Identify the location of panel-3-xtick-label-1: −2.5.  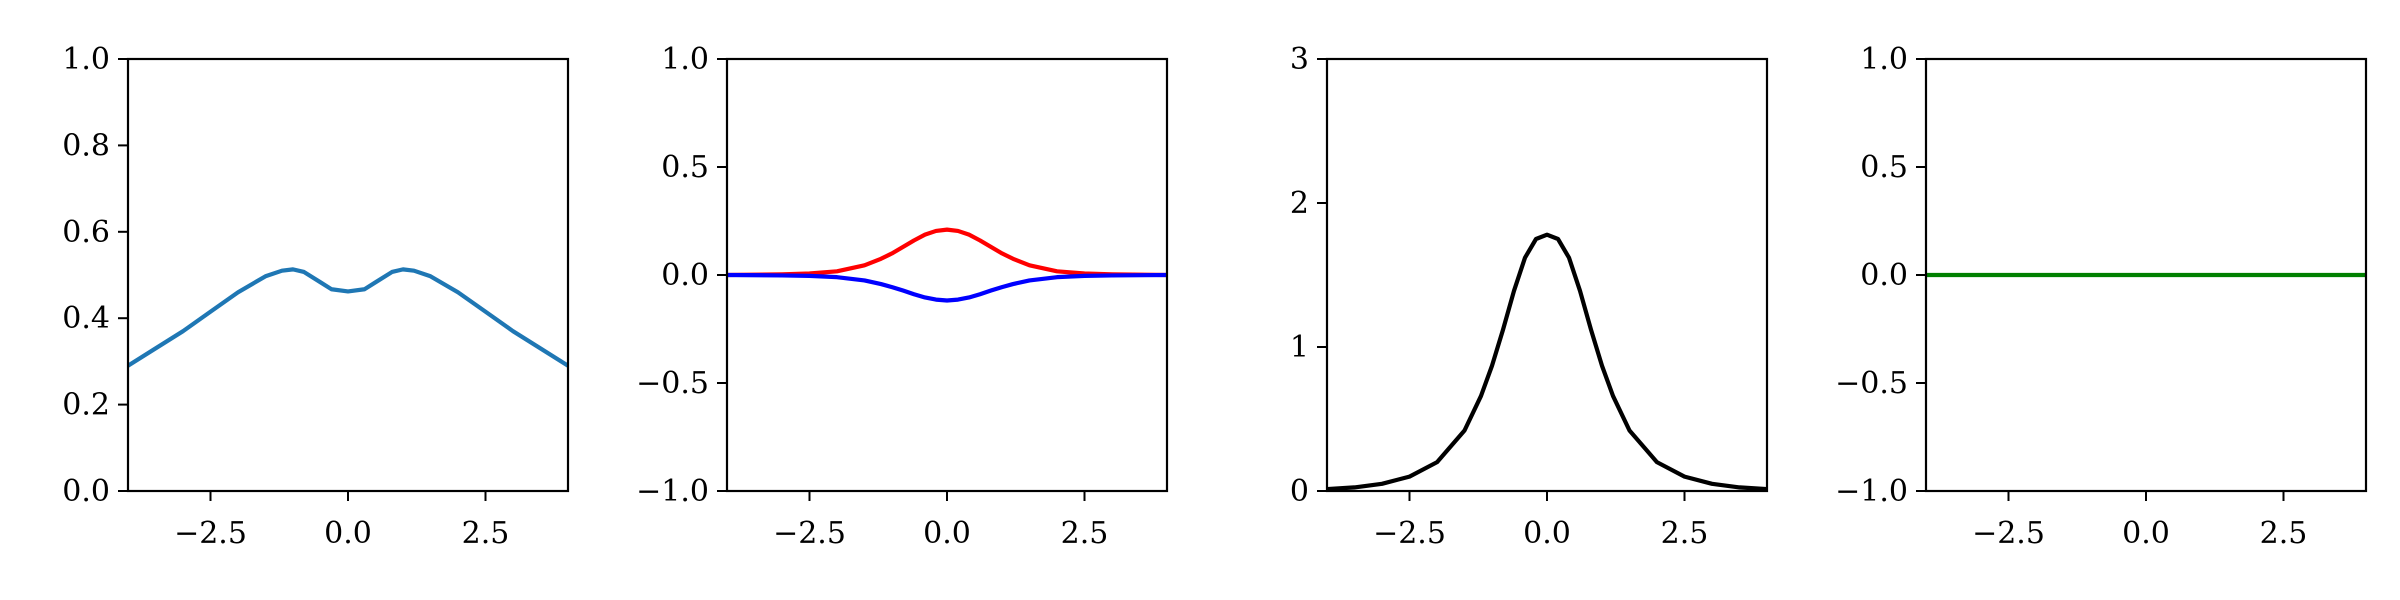
(1409, 533).